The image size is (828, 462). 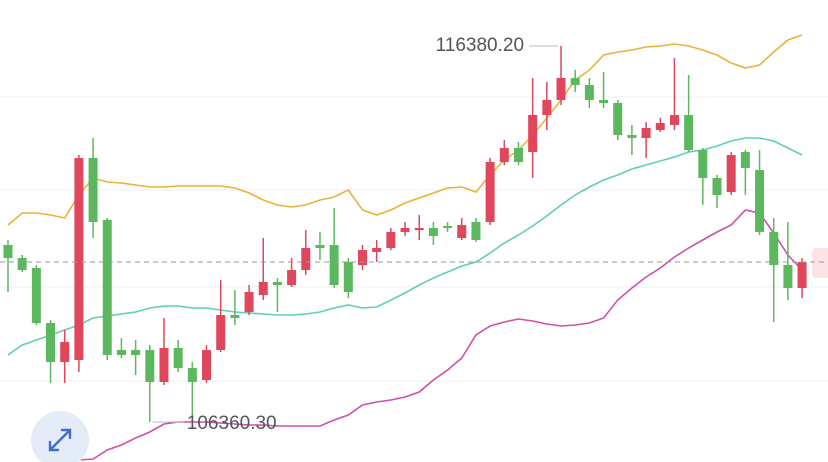 I want to click on low-label: 106360.30, so click(x=232, y=423).